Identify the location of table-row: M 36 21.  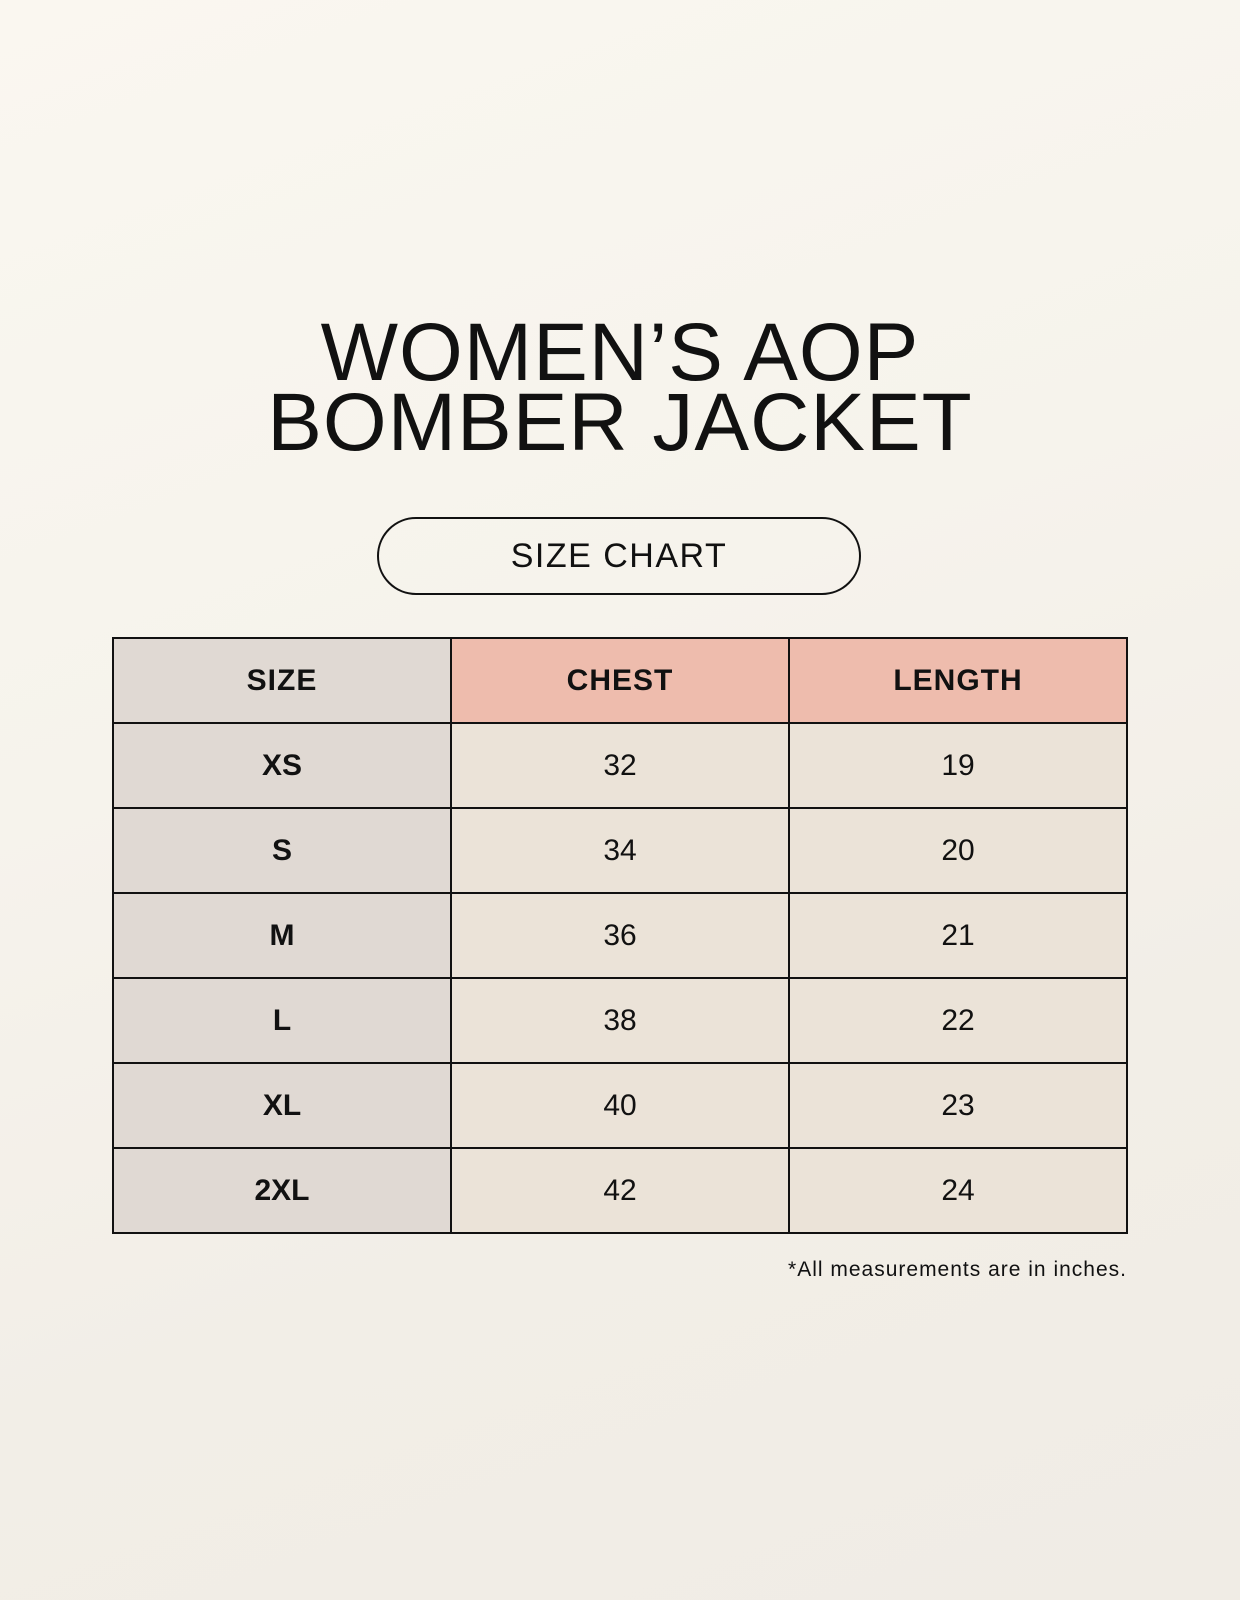
(620, 935).